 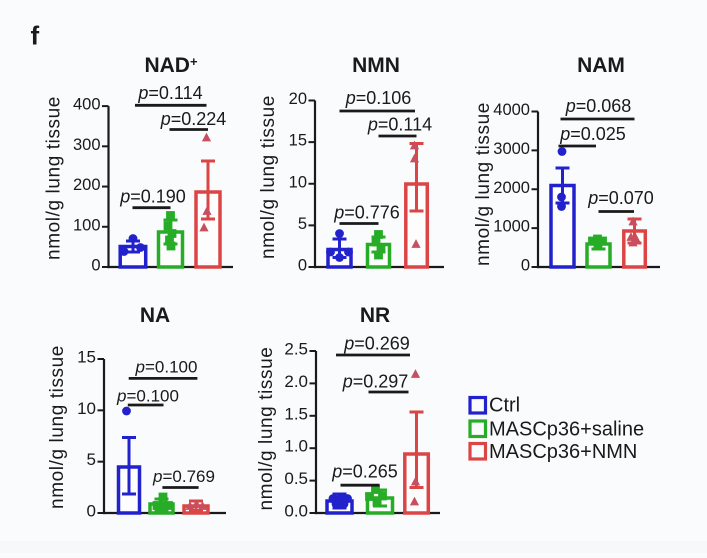 What do you see at coordinates (364, 472) in the screenshot?
I see `svg-text: p=0.265` at bounding box center [364, 472].